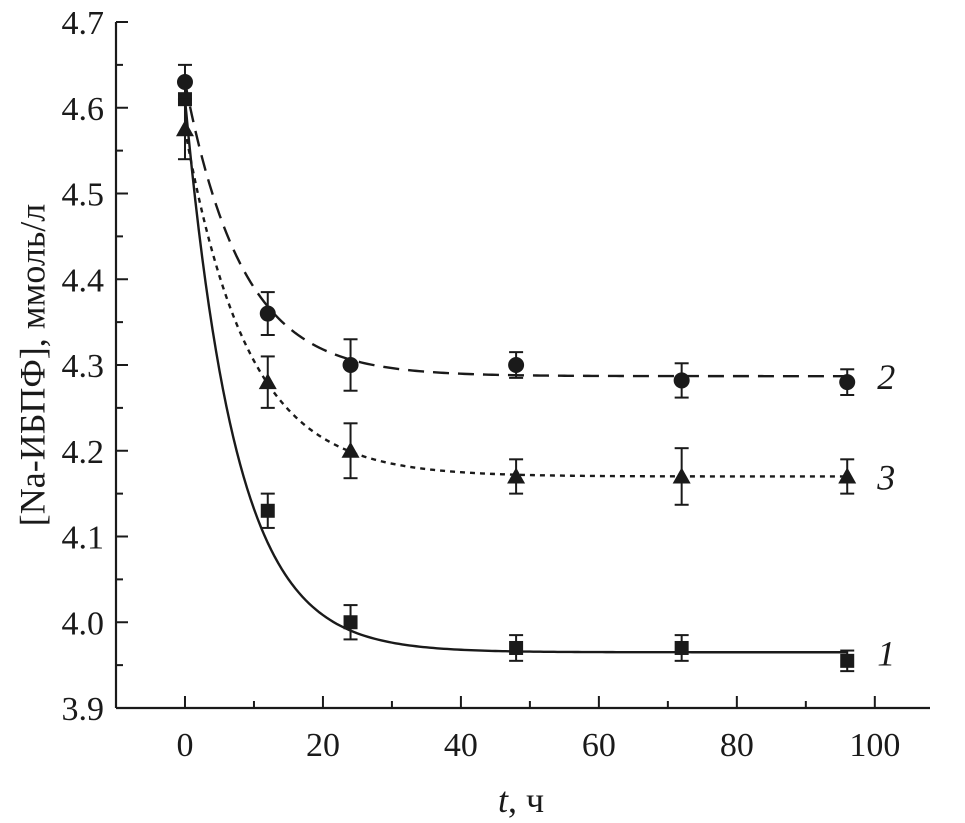  Describe the element at coordinates (83, 23) in the screenshot. I see `y-tick-label: 4.7` at that location.